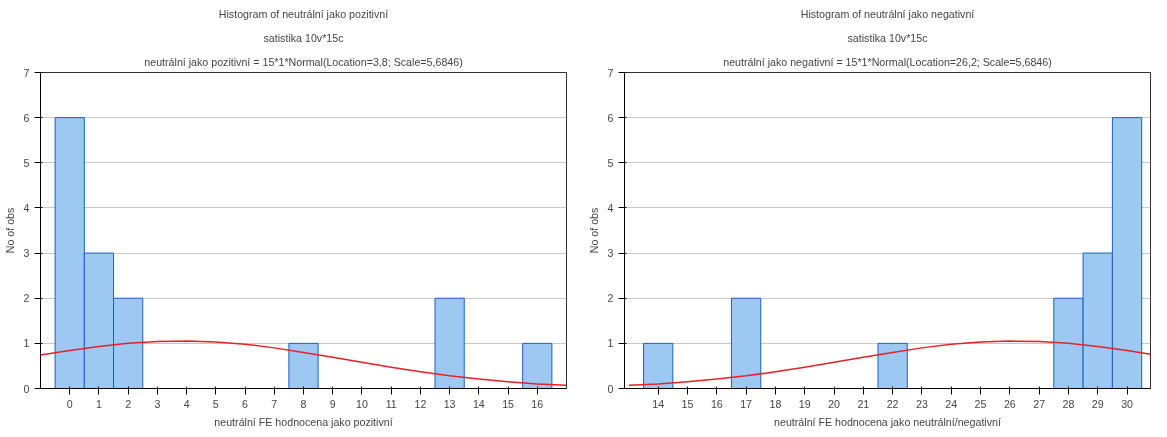 The width and height of the screenshot is (1167, 437). What do you see at coordinates (1039, 403) in the screenshot?
I see `x-tick-label: 27` at bounding box center [1039, 403].